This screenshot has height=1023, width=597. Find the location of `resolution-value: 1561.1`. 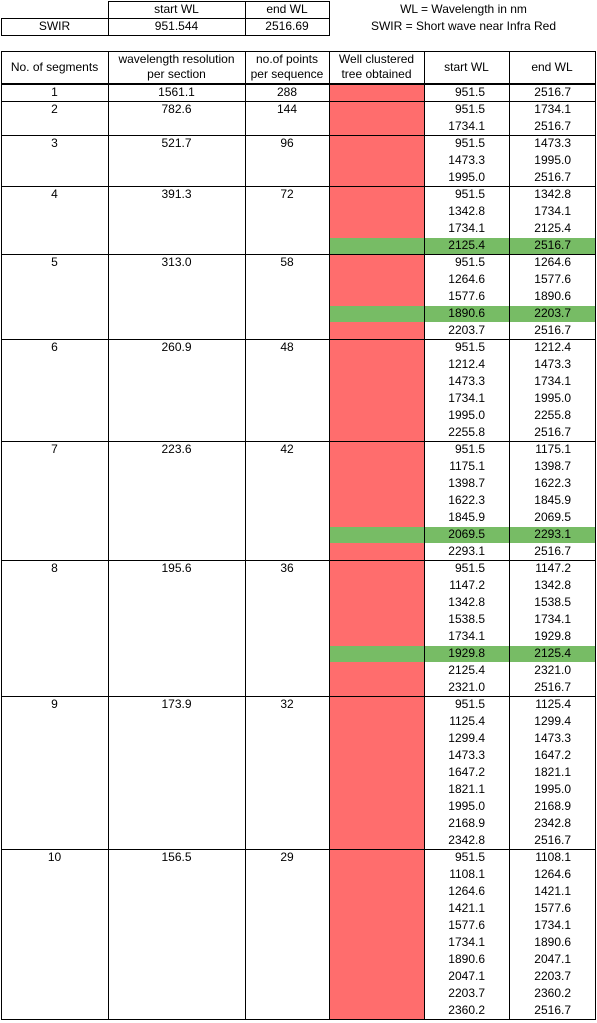

resolution-value: 1561.1 is located at coordinates (176, 92).